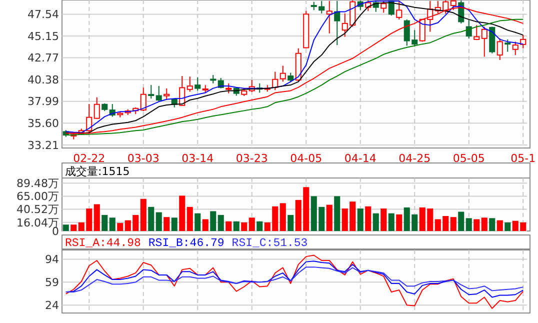 The height and width of the screenshot is (323, 538). What do you see at coordinates (52, 283) in the screenshot?
I see `y-tick-label: 59` at bounding box center [52, 283].